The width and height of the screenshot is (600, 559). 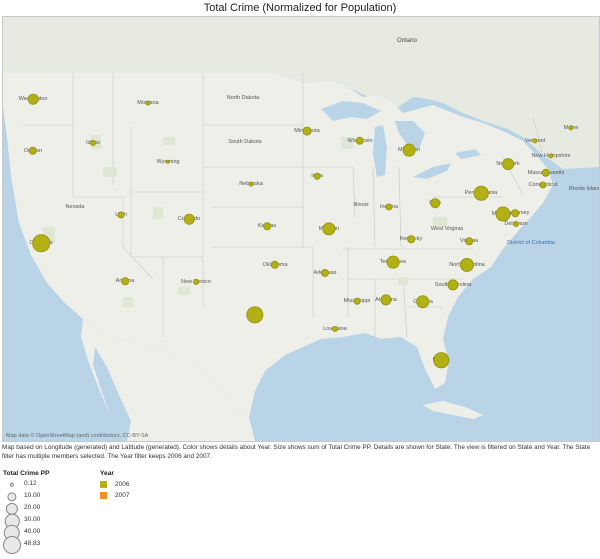 I want to click on color-legend: Year 2006 2007, so click(x=114, y=485).